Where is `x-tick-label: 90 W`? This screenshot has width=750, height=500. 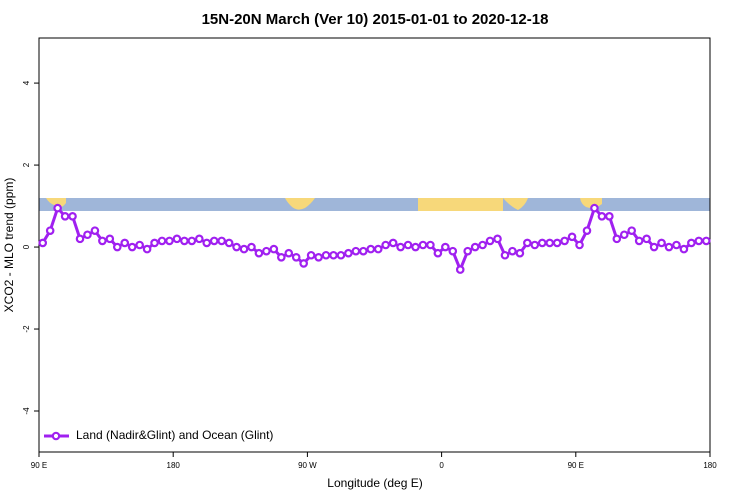 x-tick-label: 90 W is located at coordinates (307, 465).